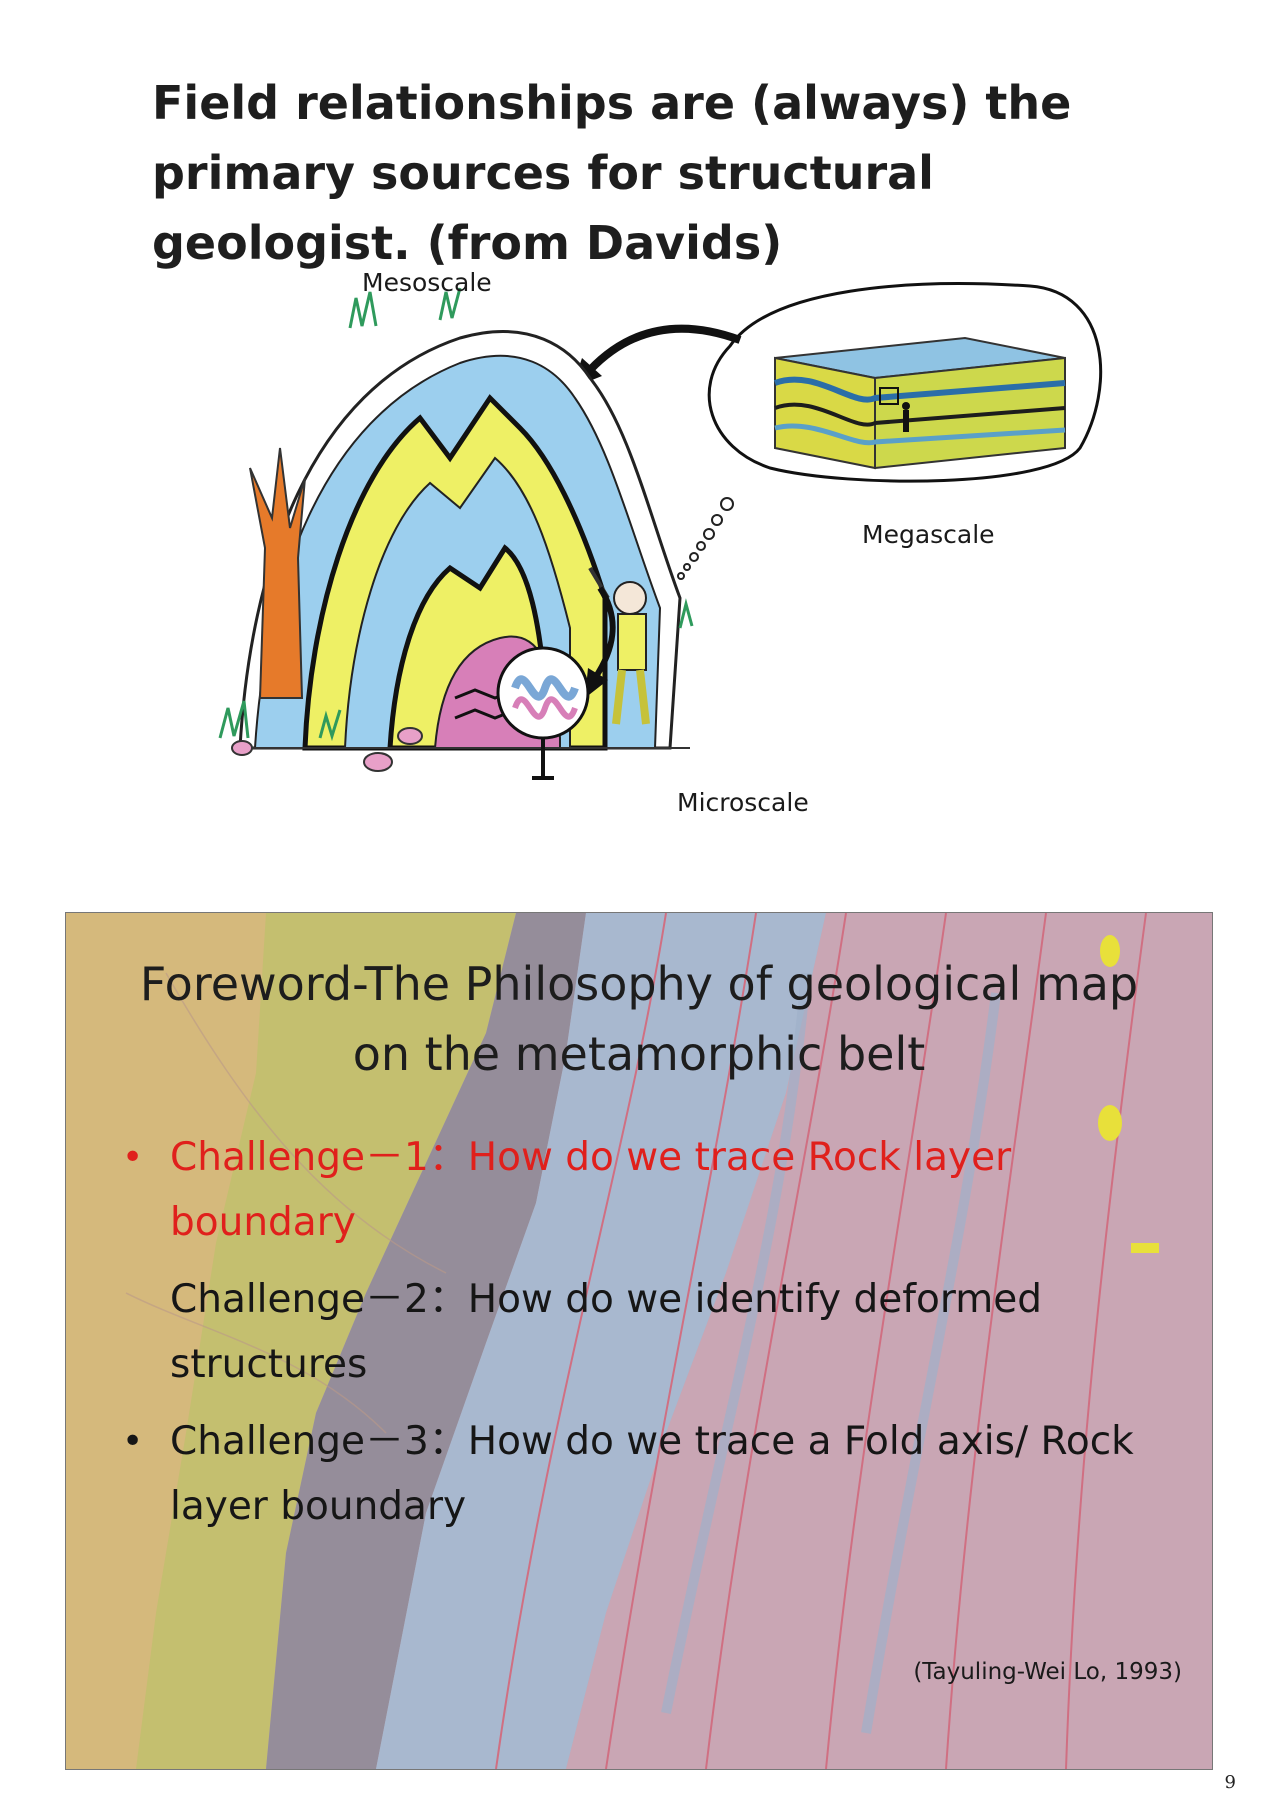 The image size is (1272, 1800). I want to click on mesoscale-label: Mesoscale, so click(427, 282).